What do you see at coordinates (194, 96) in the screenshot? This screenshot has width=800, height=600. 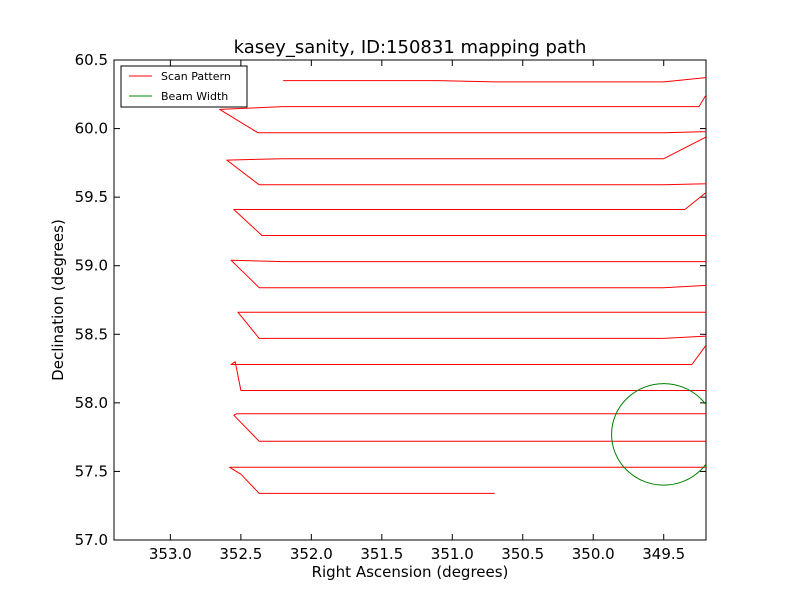 I see `legend-label-beam-width: Beam Width` at bounding box center [194, 96].